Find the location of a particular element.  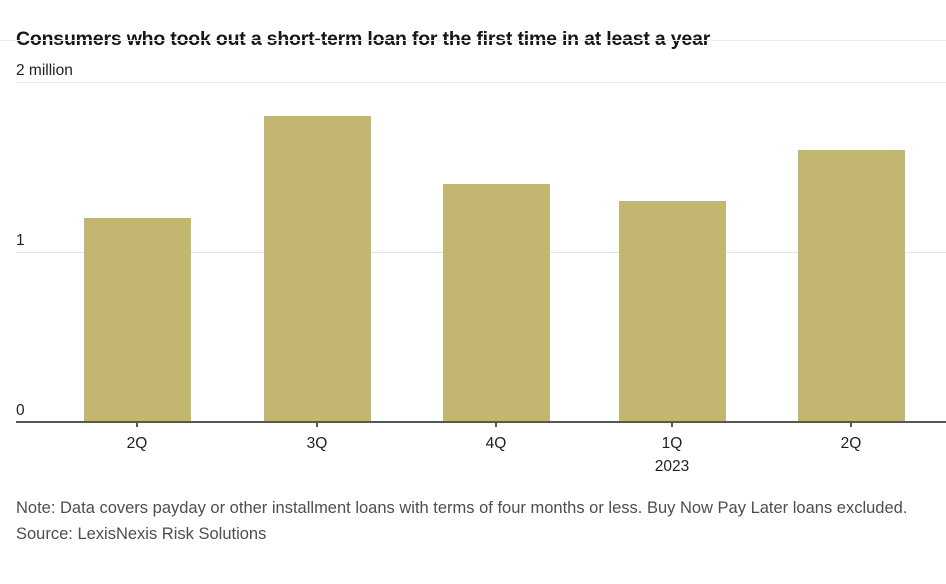

x-axis-label: 4Q is located at coordinates (496, 443).